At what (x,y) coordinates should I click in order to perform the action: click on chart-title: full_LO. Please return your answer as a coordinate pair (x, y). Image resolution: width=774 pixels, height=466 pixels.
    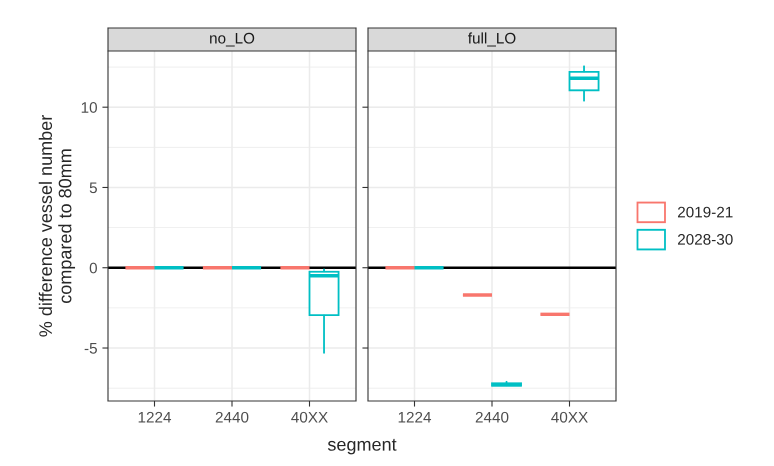
    Looking at the image, I should click on (492, 39).